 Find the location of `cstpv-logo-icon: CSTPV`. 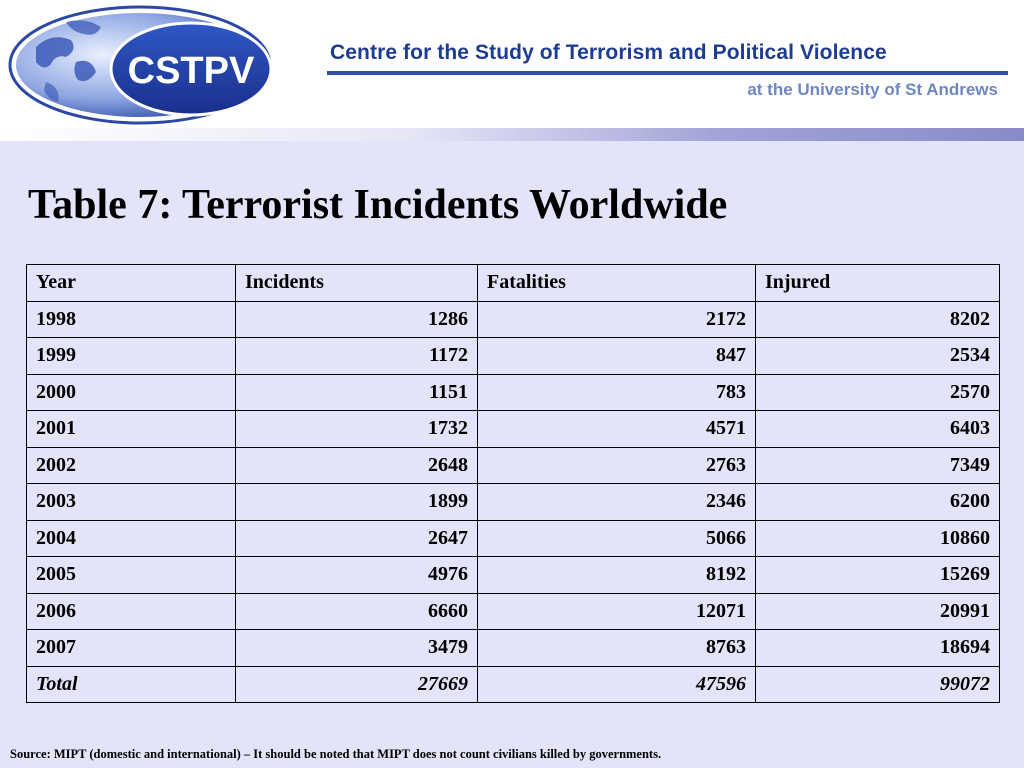

cstpv-logo-icon: CSTPV is located at coordinates (140, 65).